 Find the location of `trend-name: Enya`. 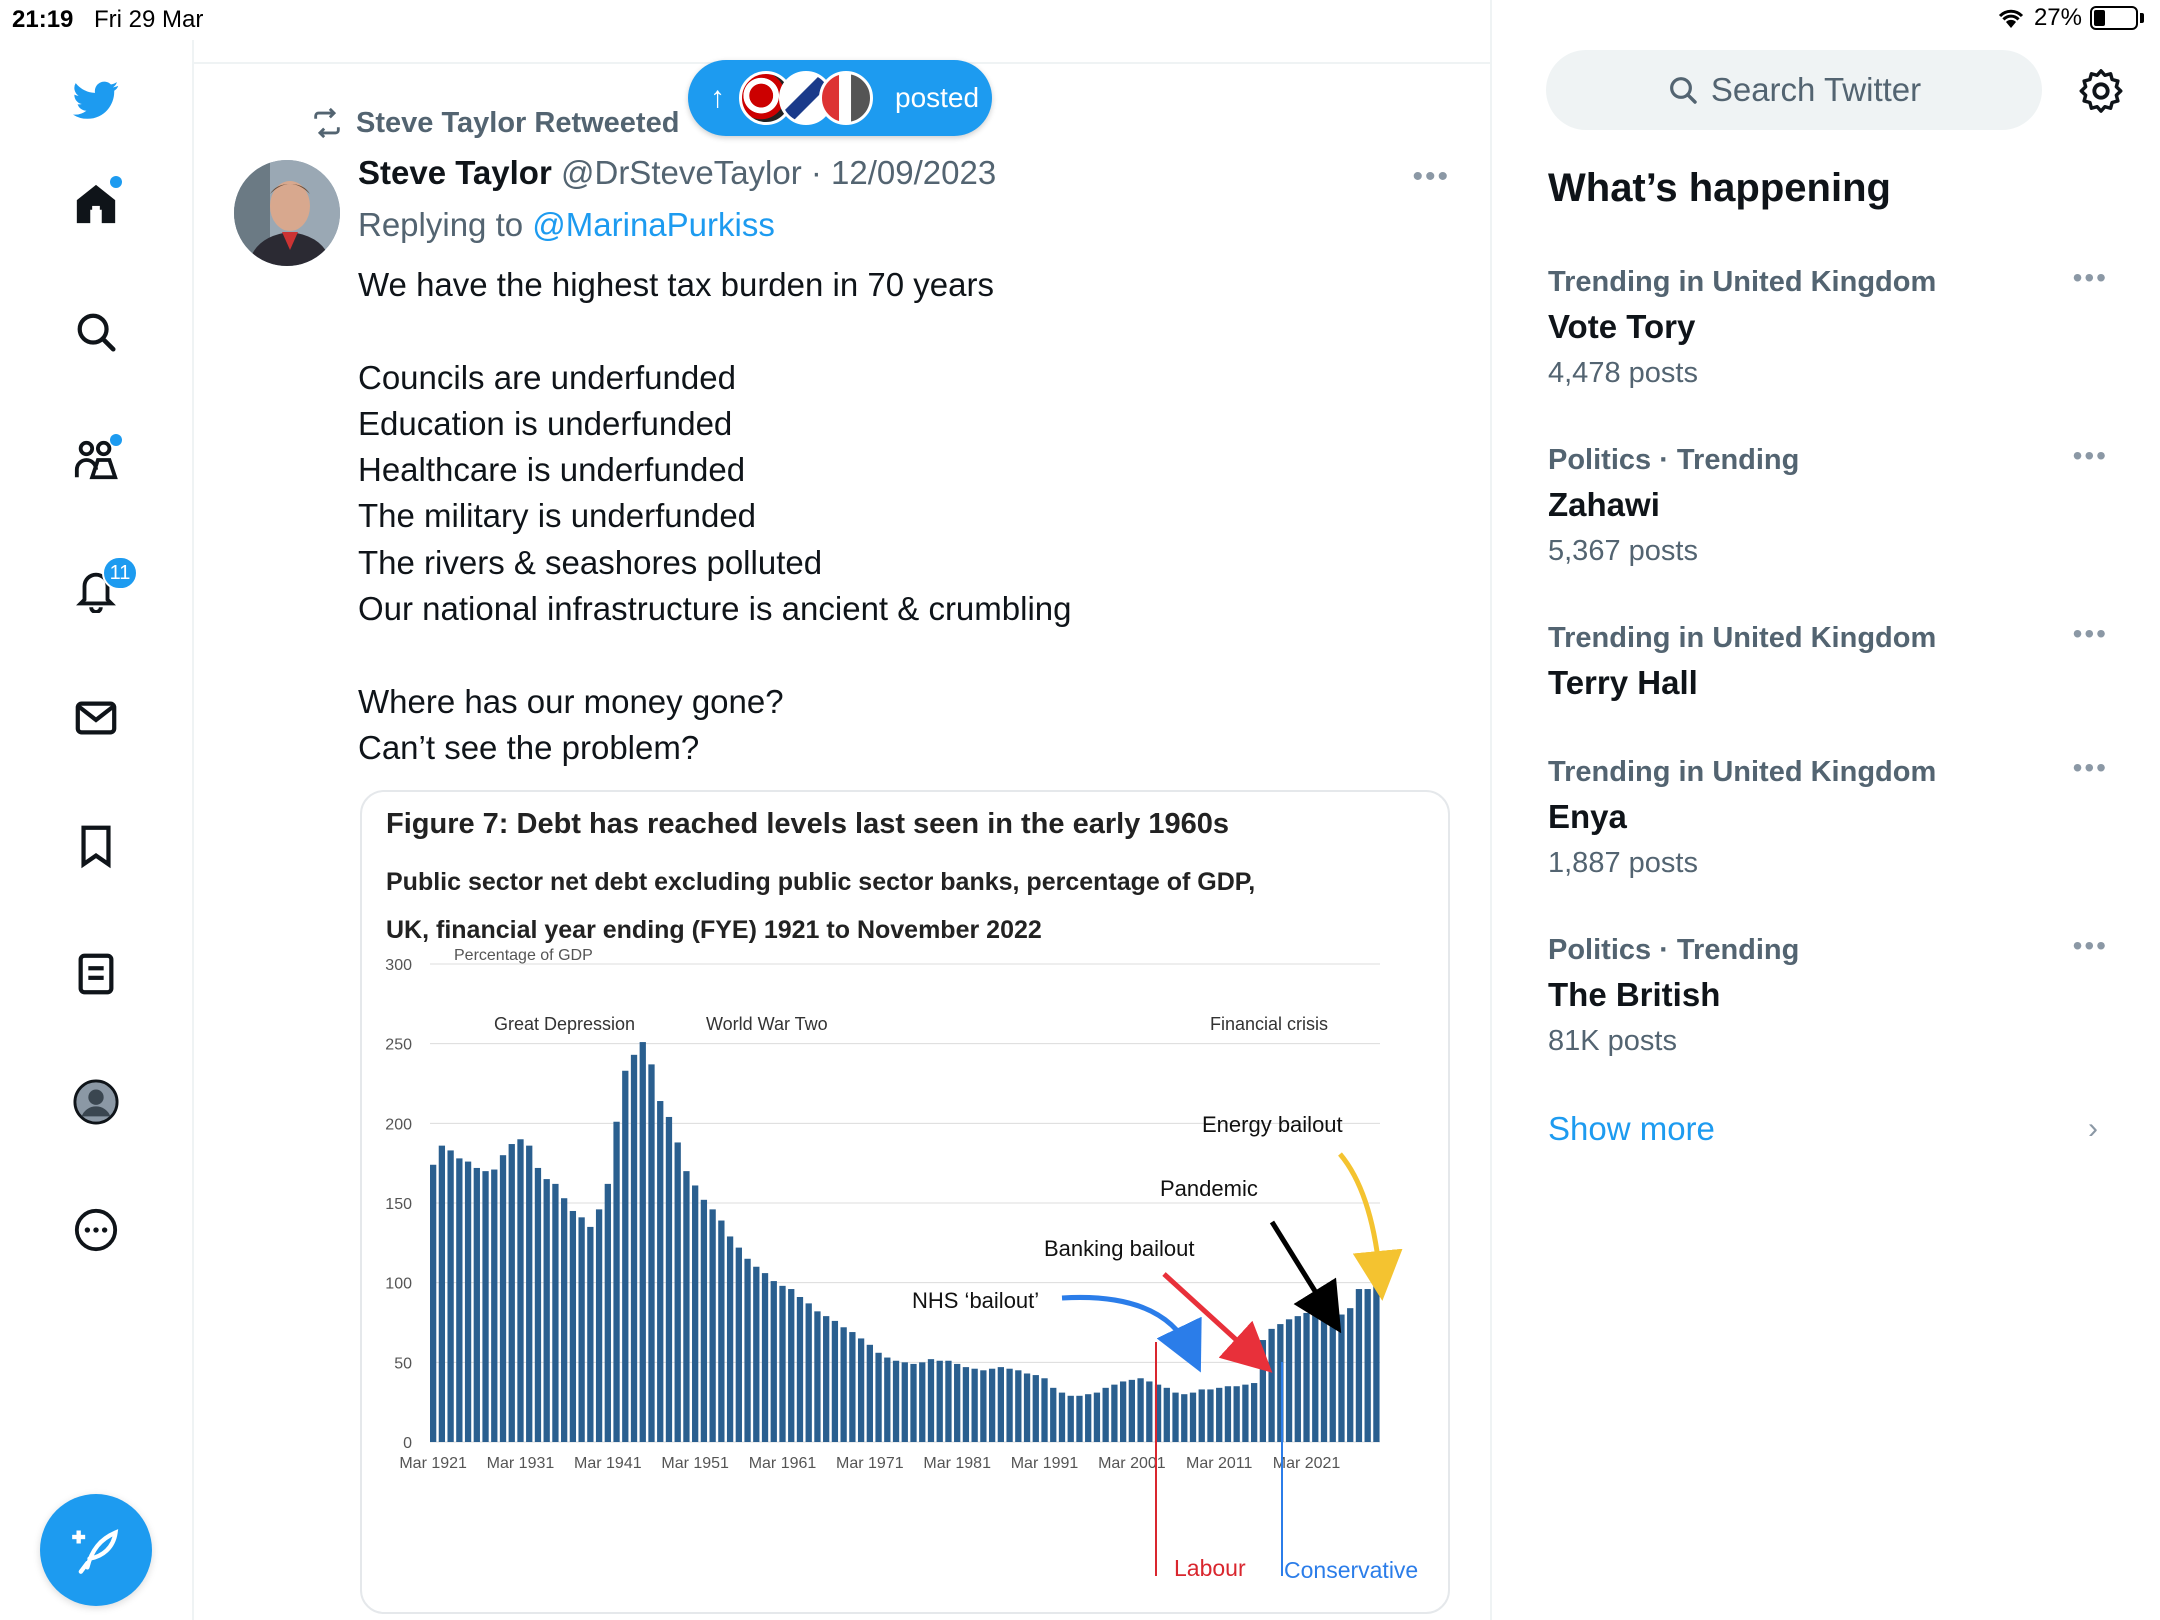

trend-name: Enya is located at coordinates (1587, 816).